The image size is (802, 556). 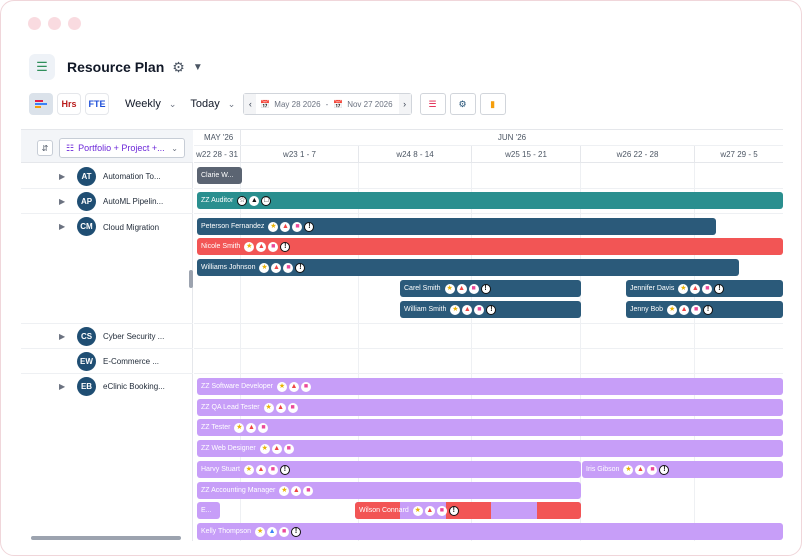 I want to click on allocation-bar: William Smith ★ ▲ ■ !, so click(x=490, y=309).